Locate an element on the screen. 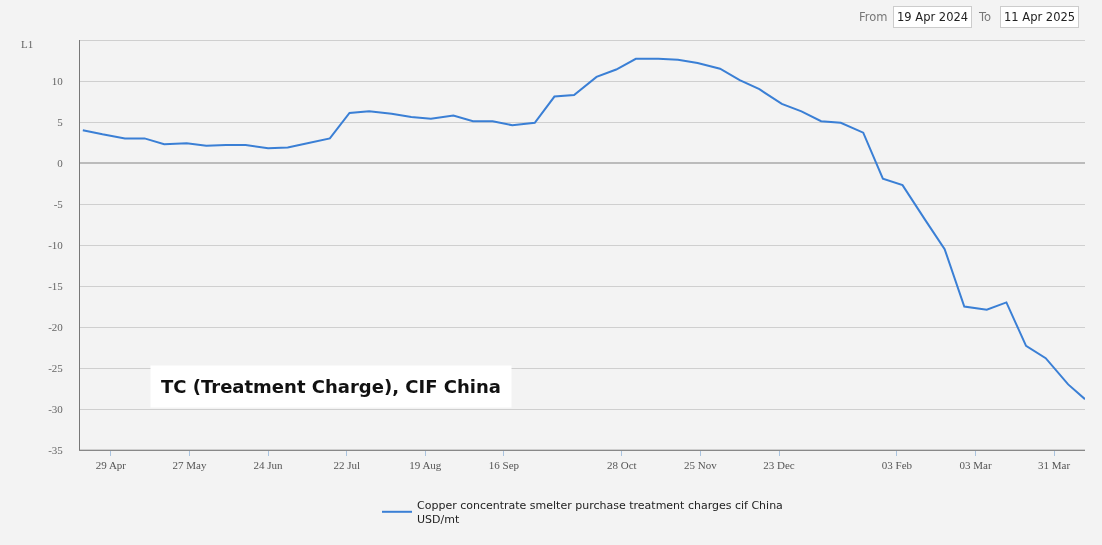  y-tick-label: -10 is located at coordinates (56, 244).